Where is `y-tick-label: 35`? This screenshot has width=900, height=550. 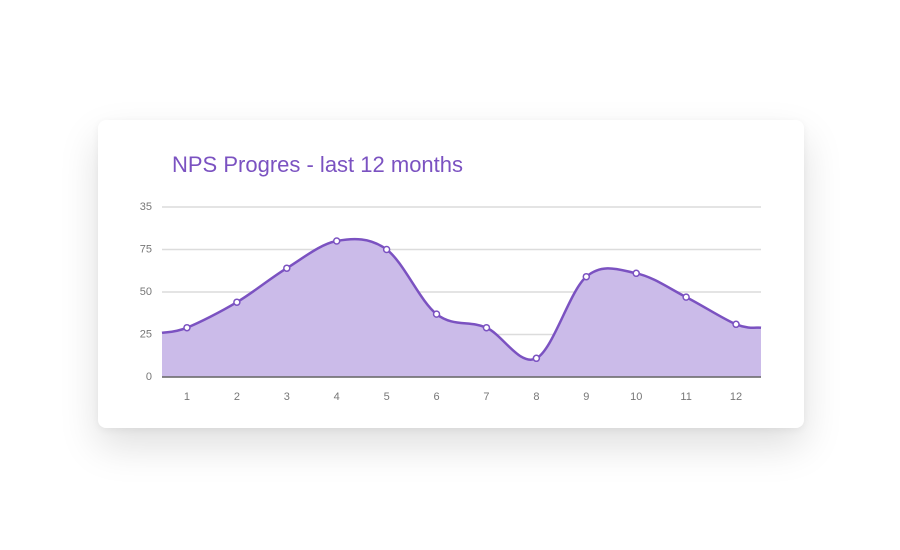
y-tick-label: 35 is located at coordinates (146, 207).